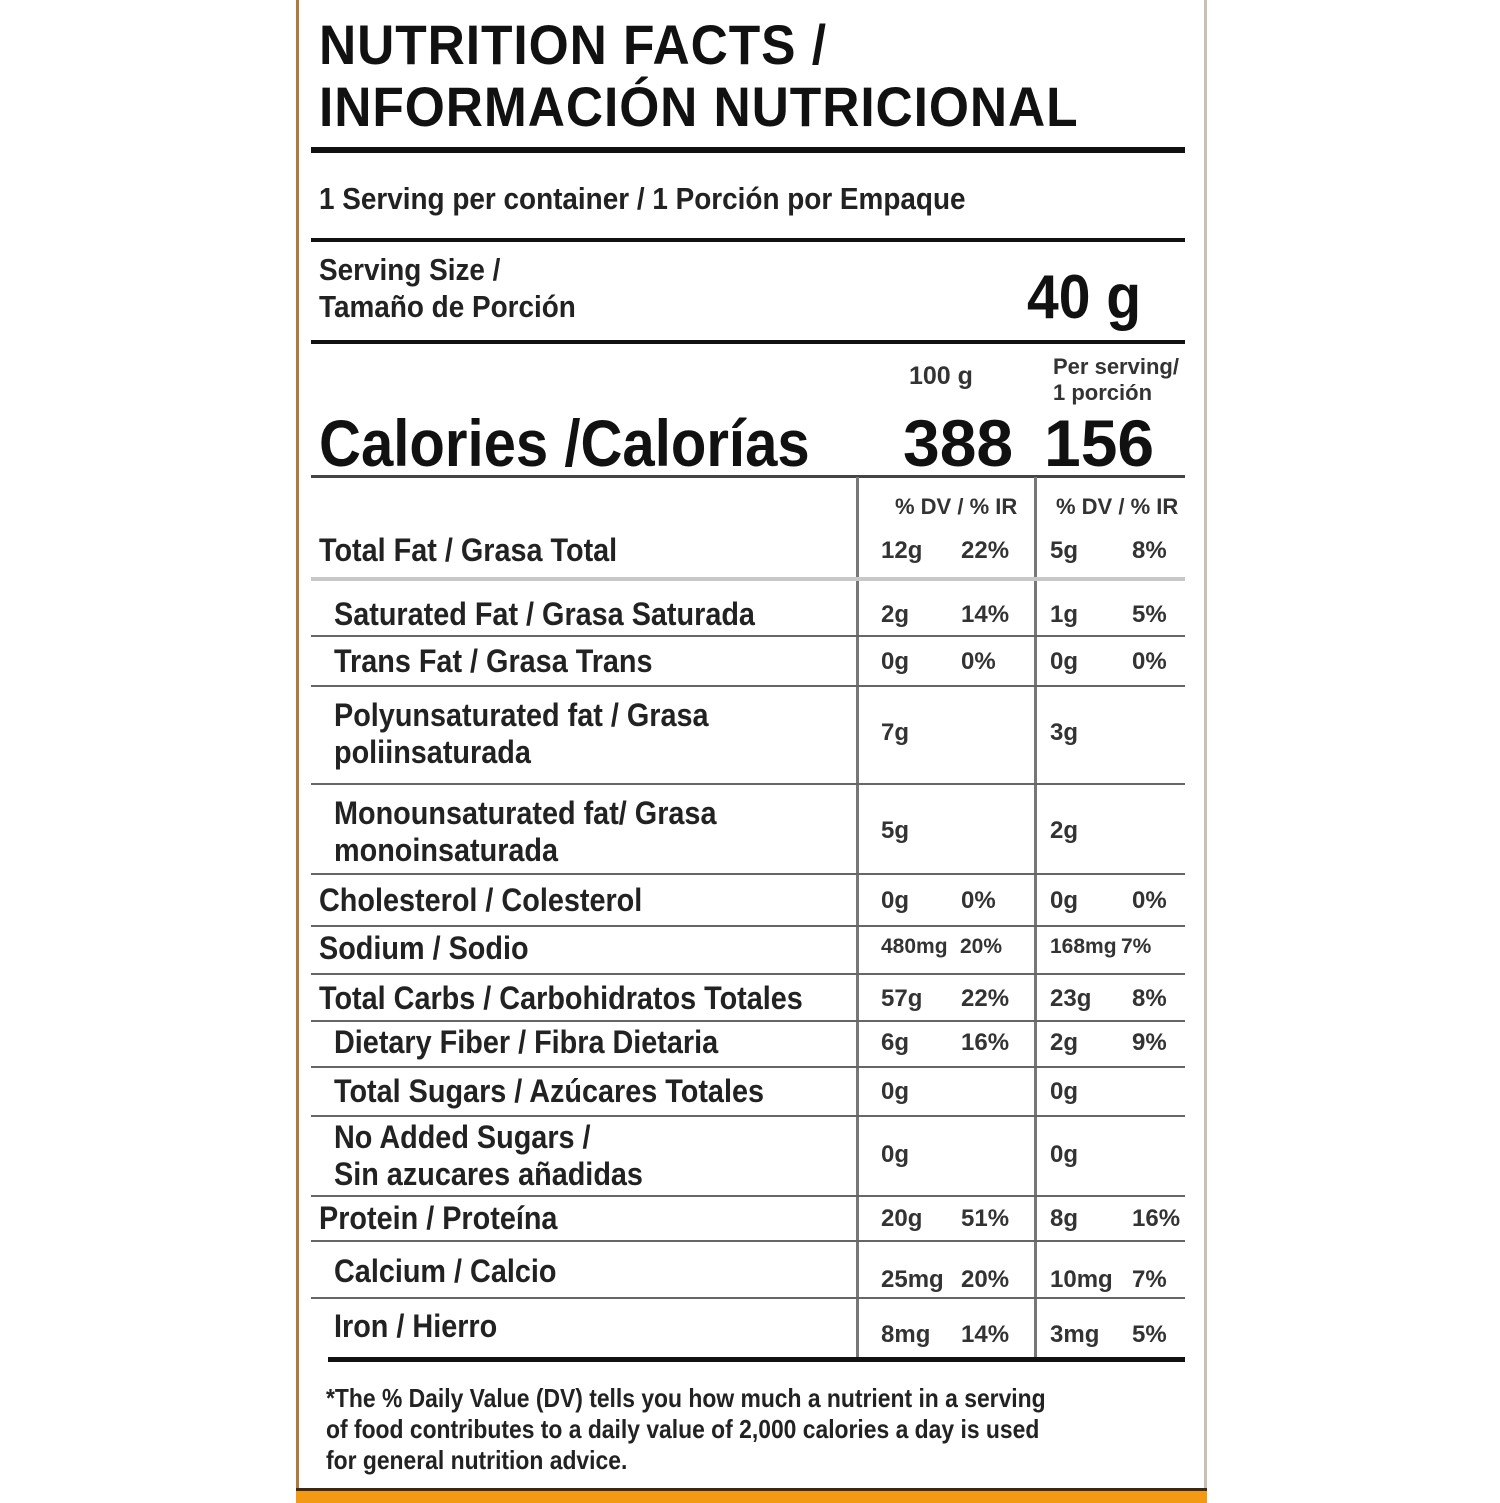 The height and width of the screenshot is (1503, 1500). What do you see at coordinates (1083, 946) in the screenshot?
I see `nutrient-gserv: 168mg` at bounding box center [1083, 946].